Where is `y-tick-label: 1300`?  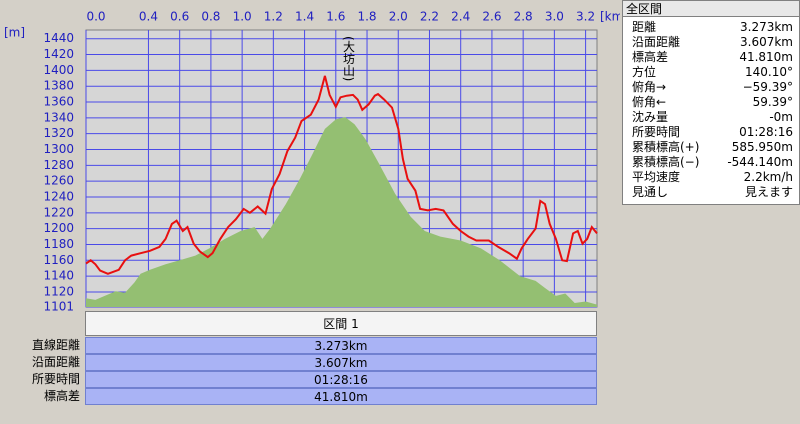
y-tick-label: 1300 is located at coordinates (58, 149).